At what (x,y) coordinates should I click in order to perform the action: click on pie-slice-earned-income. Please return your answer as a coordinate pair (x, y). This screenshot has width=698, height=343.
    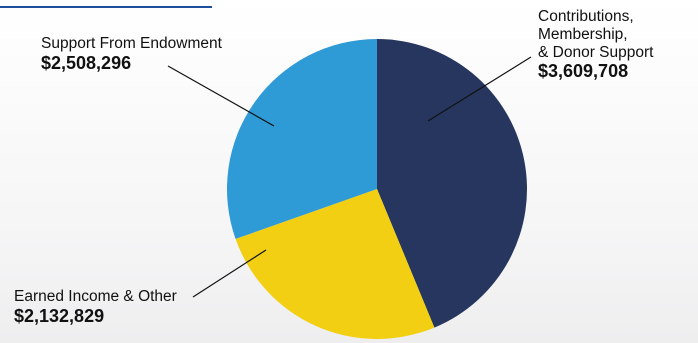
    Looking at the image, I should click on (335, 264).